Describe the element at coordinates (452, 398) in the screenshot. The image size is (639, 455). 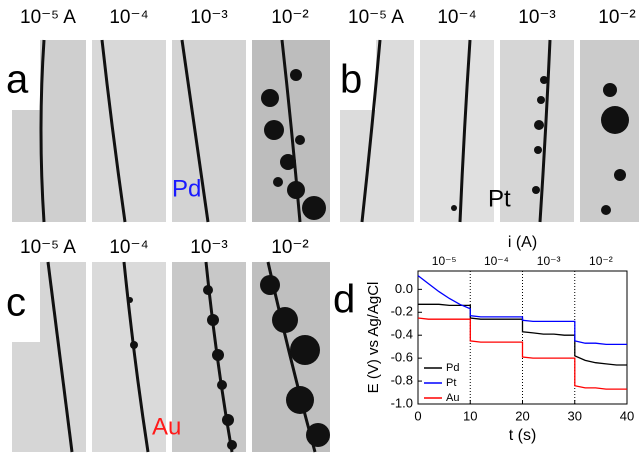
I see `legend-label: Au` at that location.